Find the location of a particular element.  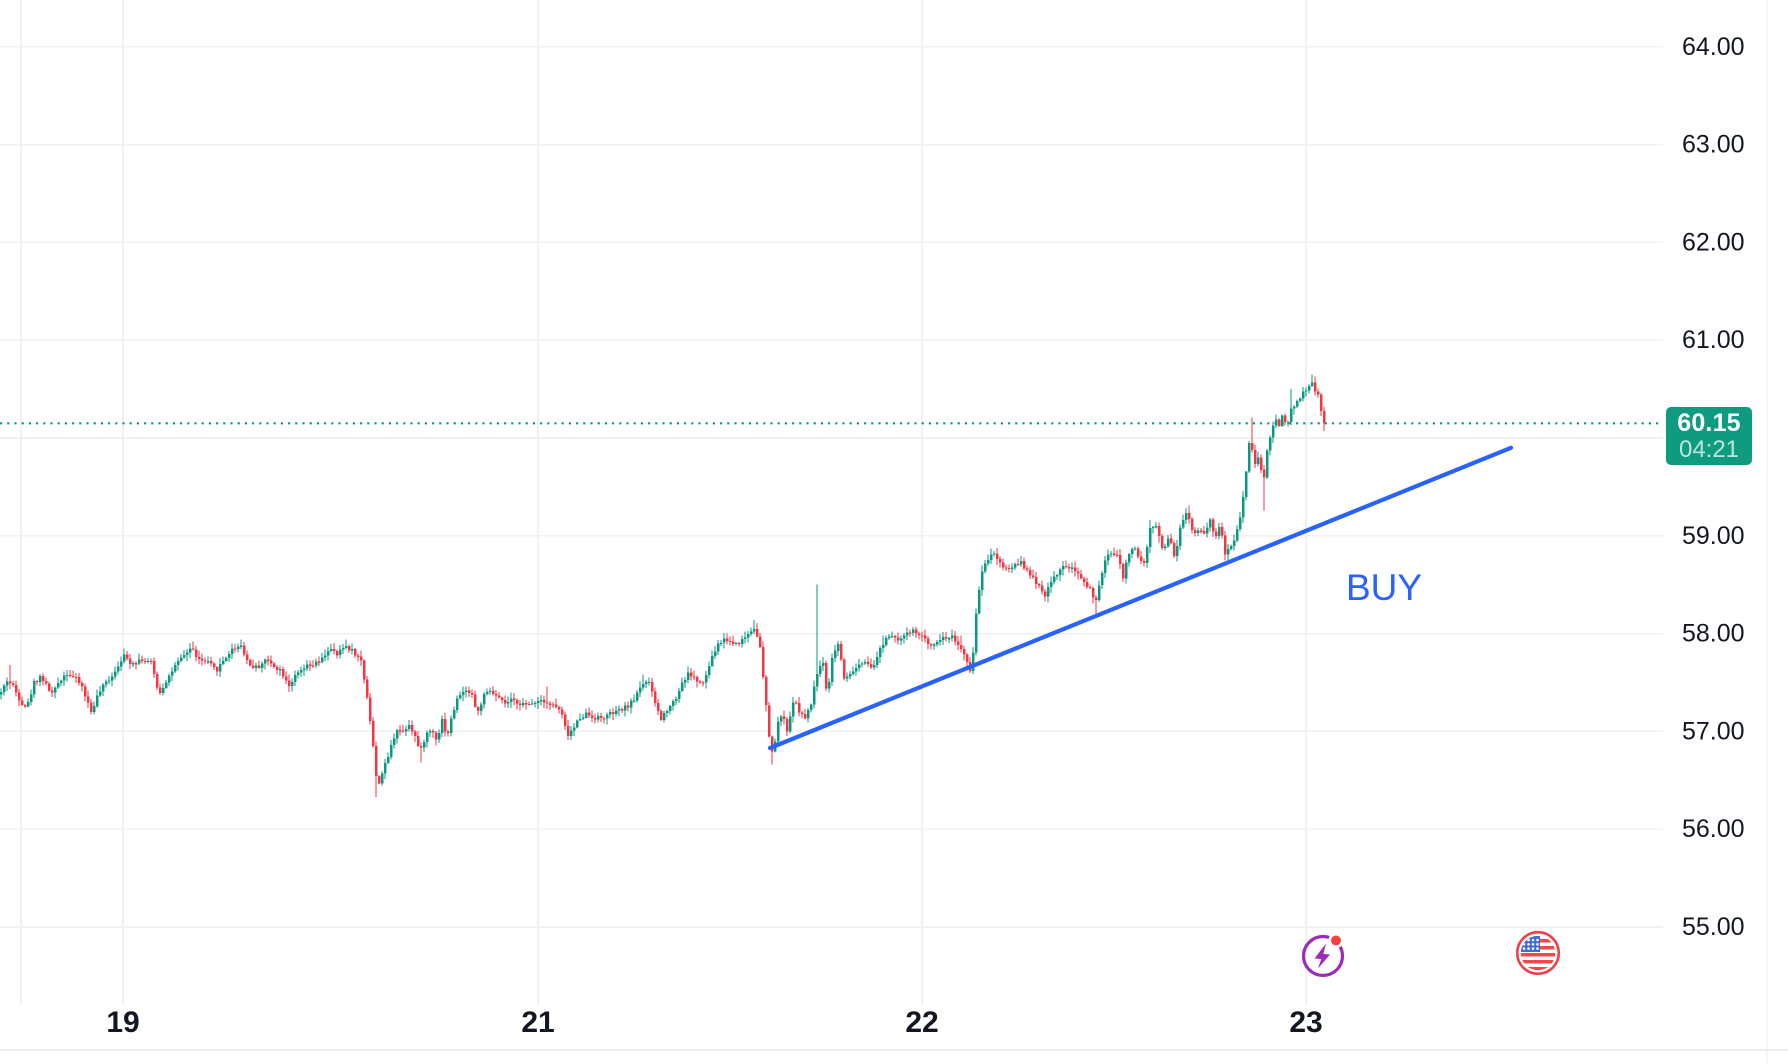

price-tick-label: 57.00 is located at coordinates (1713, 731).